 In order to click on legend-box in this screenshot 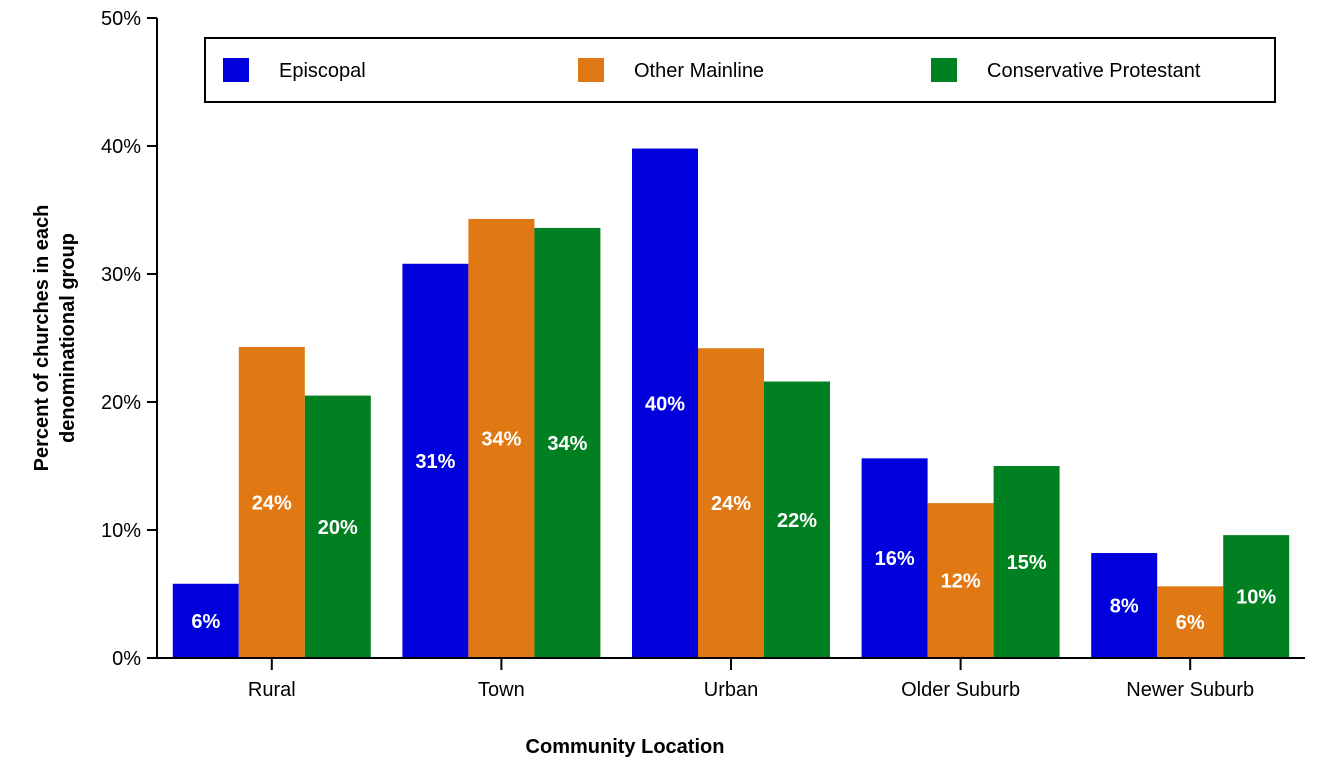, I will do `click(740, 70)`.